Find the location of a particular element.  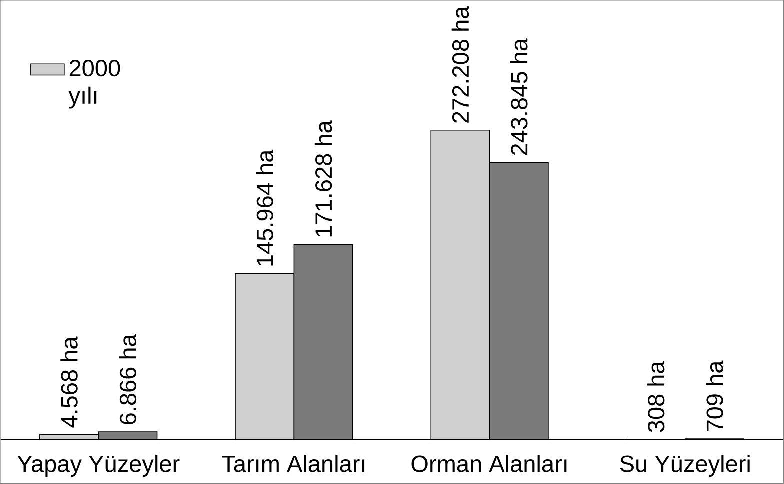

data-label: 243.845 ha is located at coordinates (519, 97).